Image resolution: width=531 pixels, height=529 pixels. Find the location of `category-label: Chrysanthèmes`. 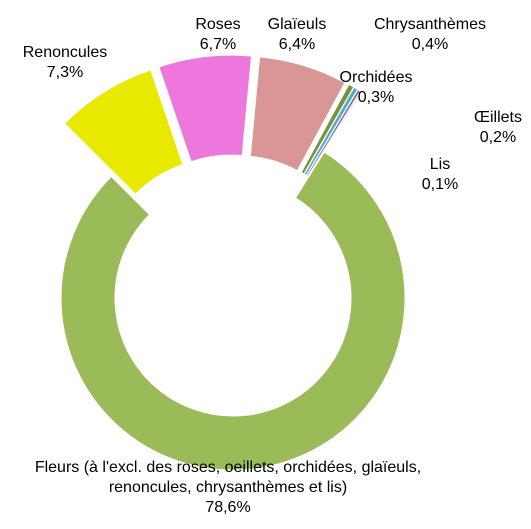

category-label: Chrysanthèmes is located at coordinates (430, 24).